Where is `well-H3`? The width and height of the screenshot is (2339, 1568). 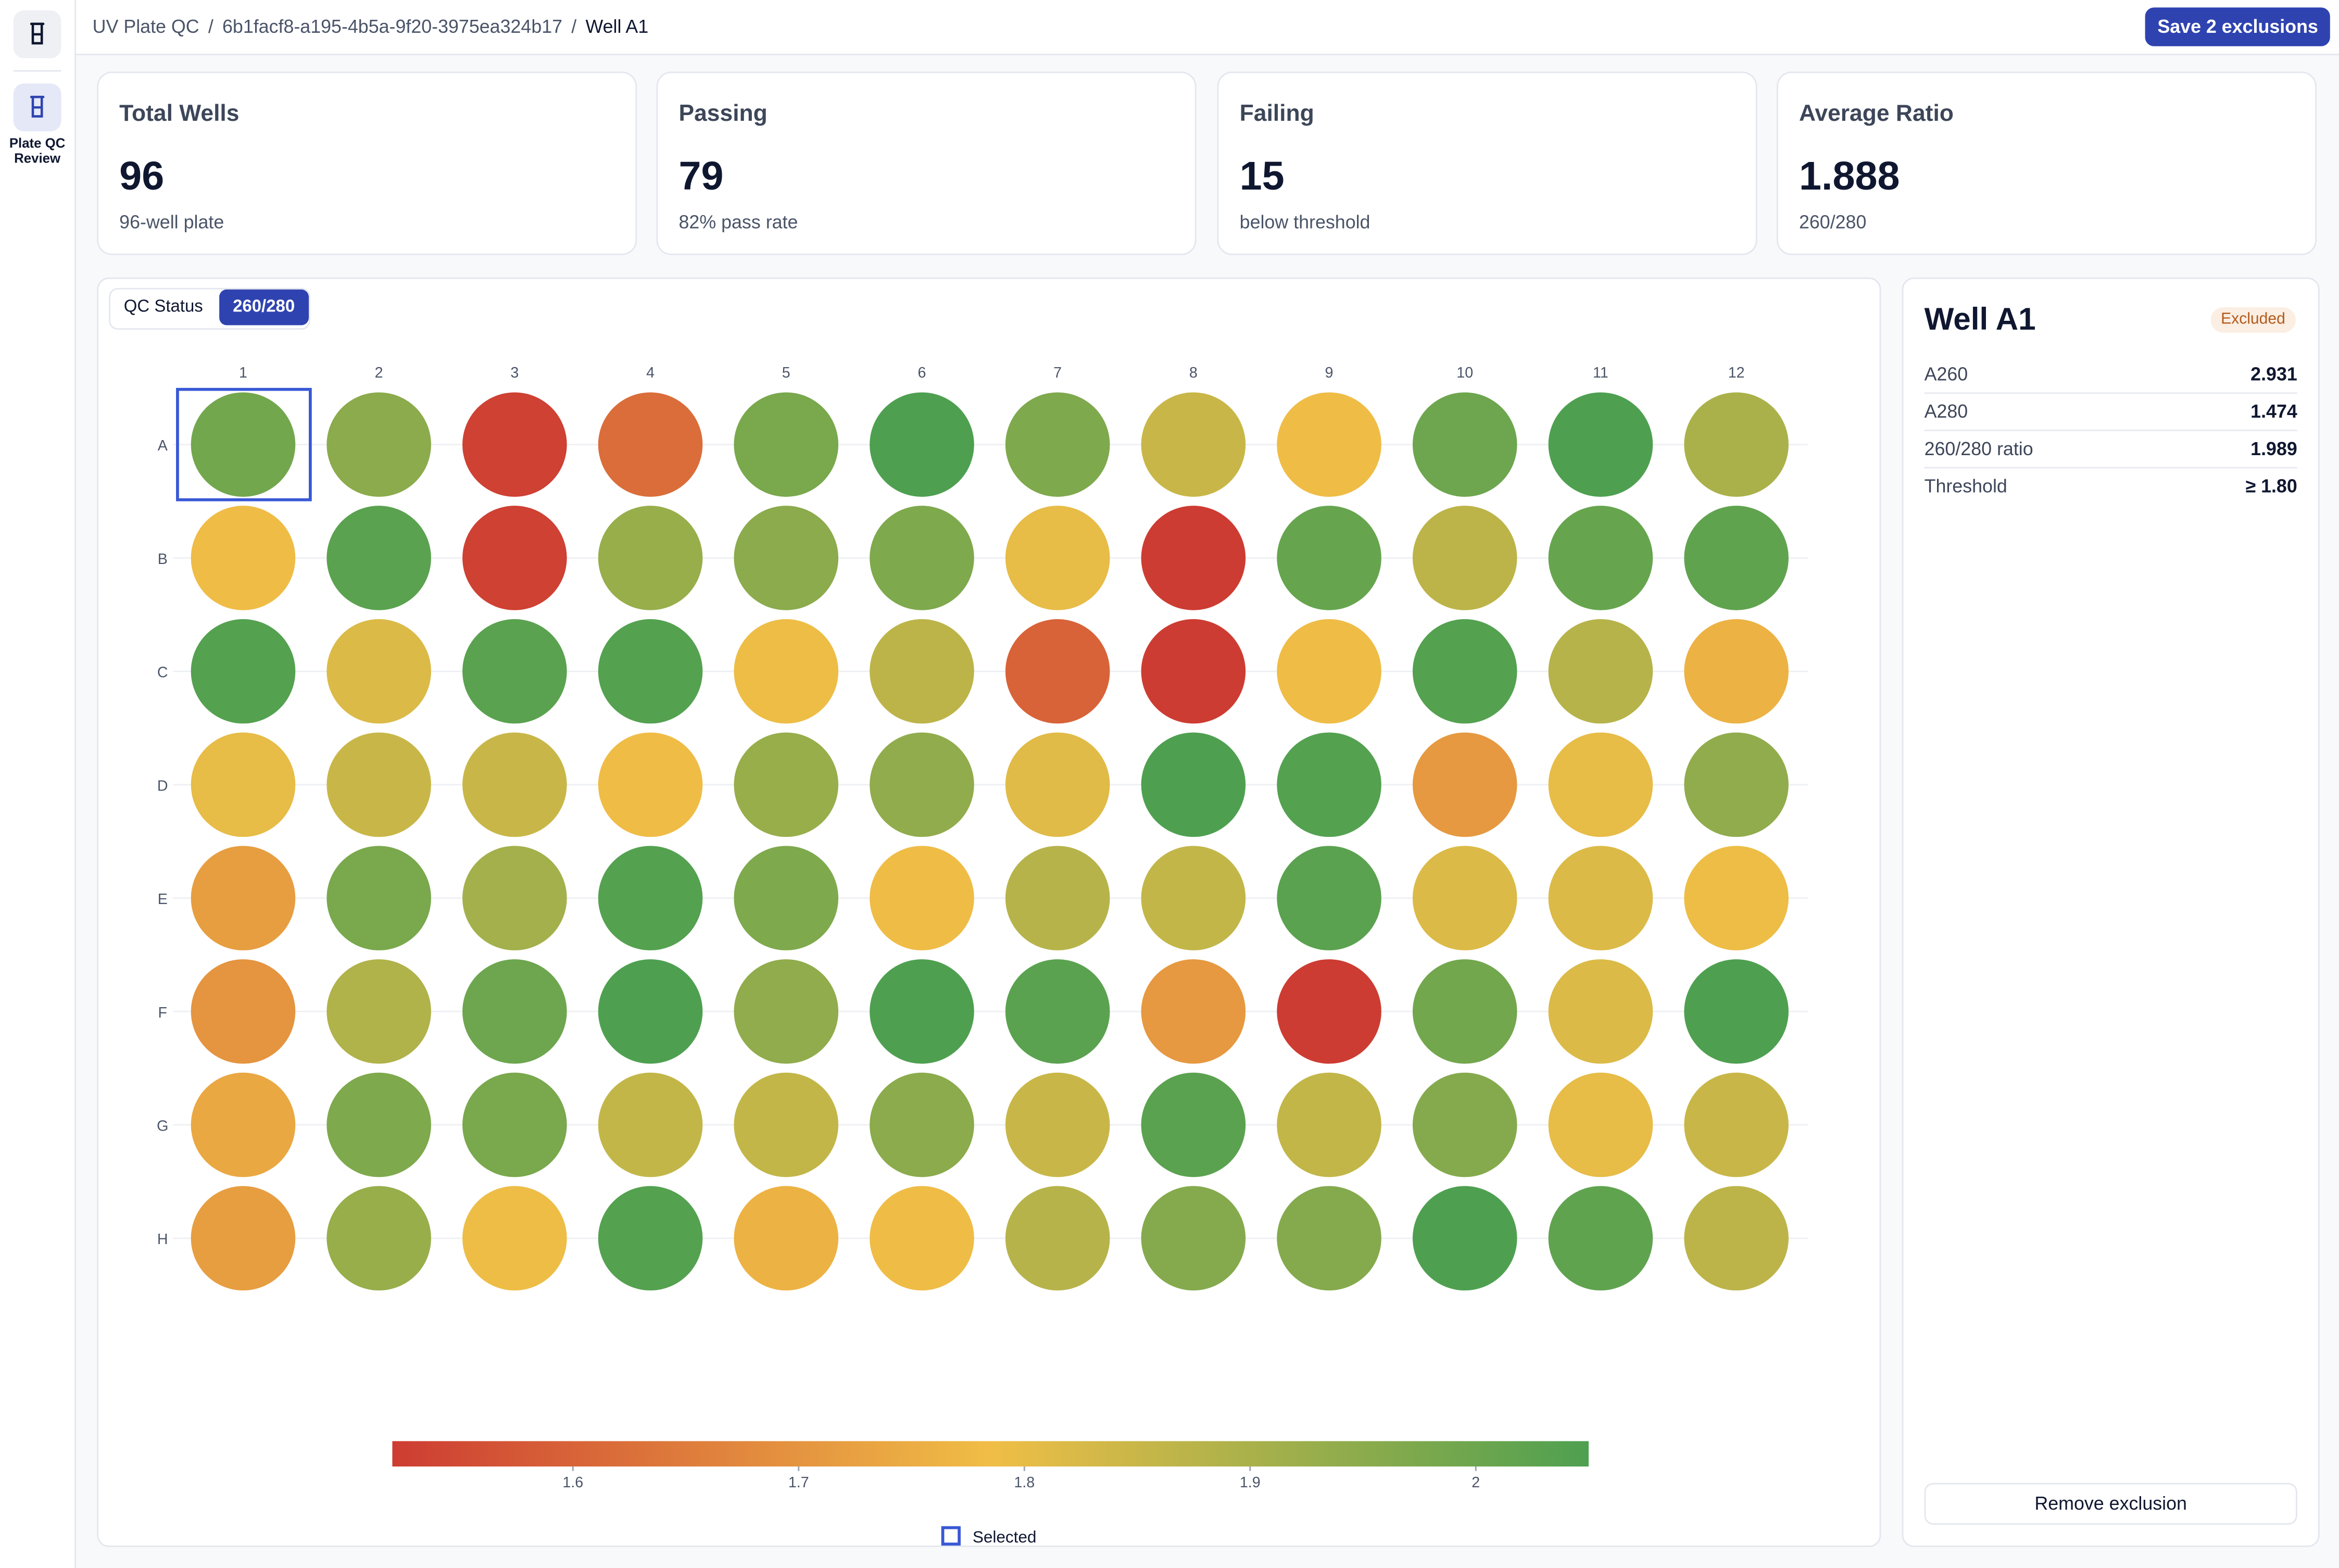
well-H3 is located at coordinates (514, 1238).